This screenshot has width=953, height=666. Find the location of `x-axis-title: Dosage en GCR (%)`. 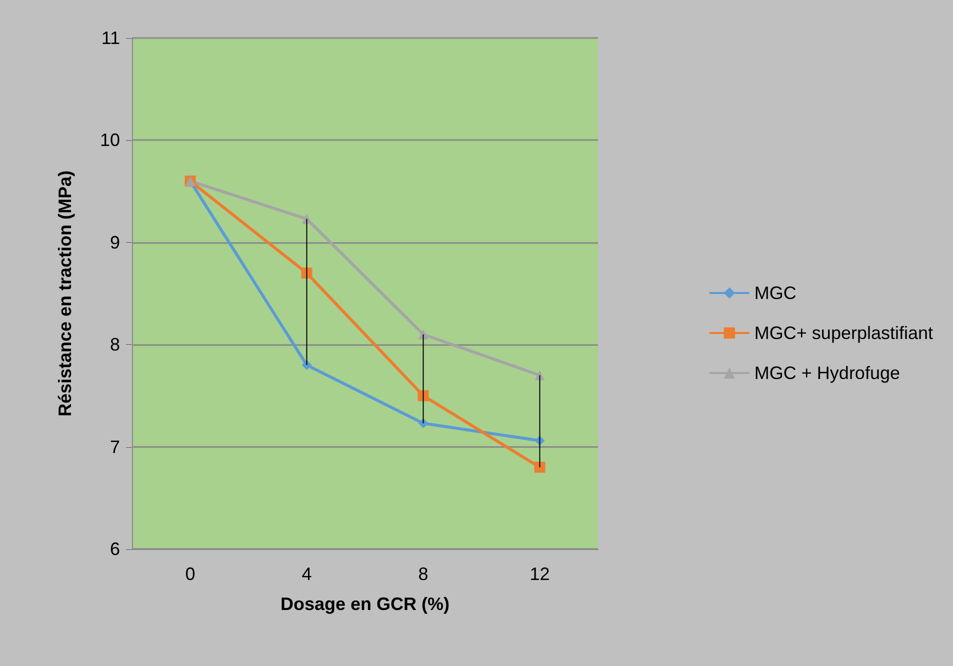

x-axis-title: Dosage en GCR (%) is located at coordinates (365, 604).